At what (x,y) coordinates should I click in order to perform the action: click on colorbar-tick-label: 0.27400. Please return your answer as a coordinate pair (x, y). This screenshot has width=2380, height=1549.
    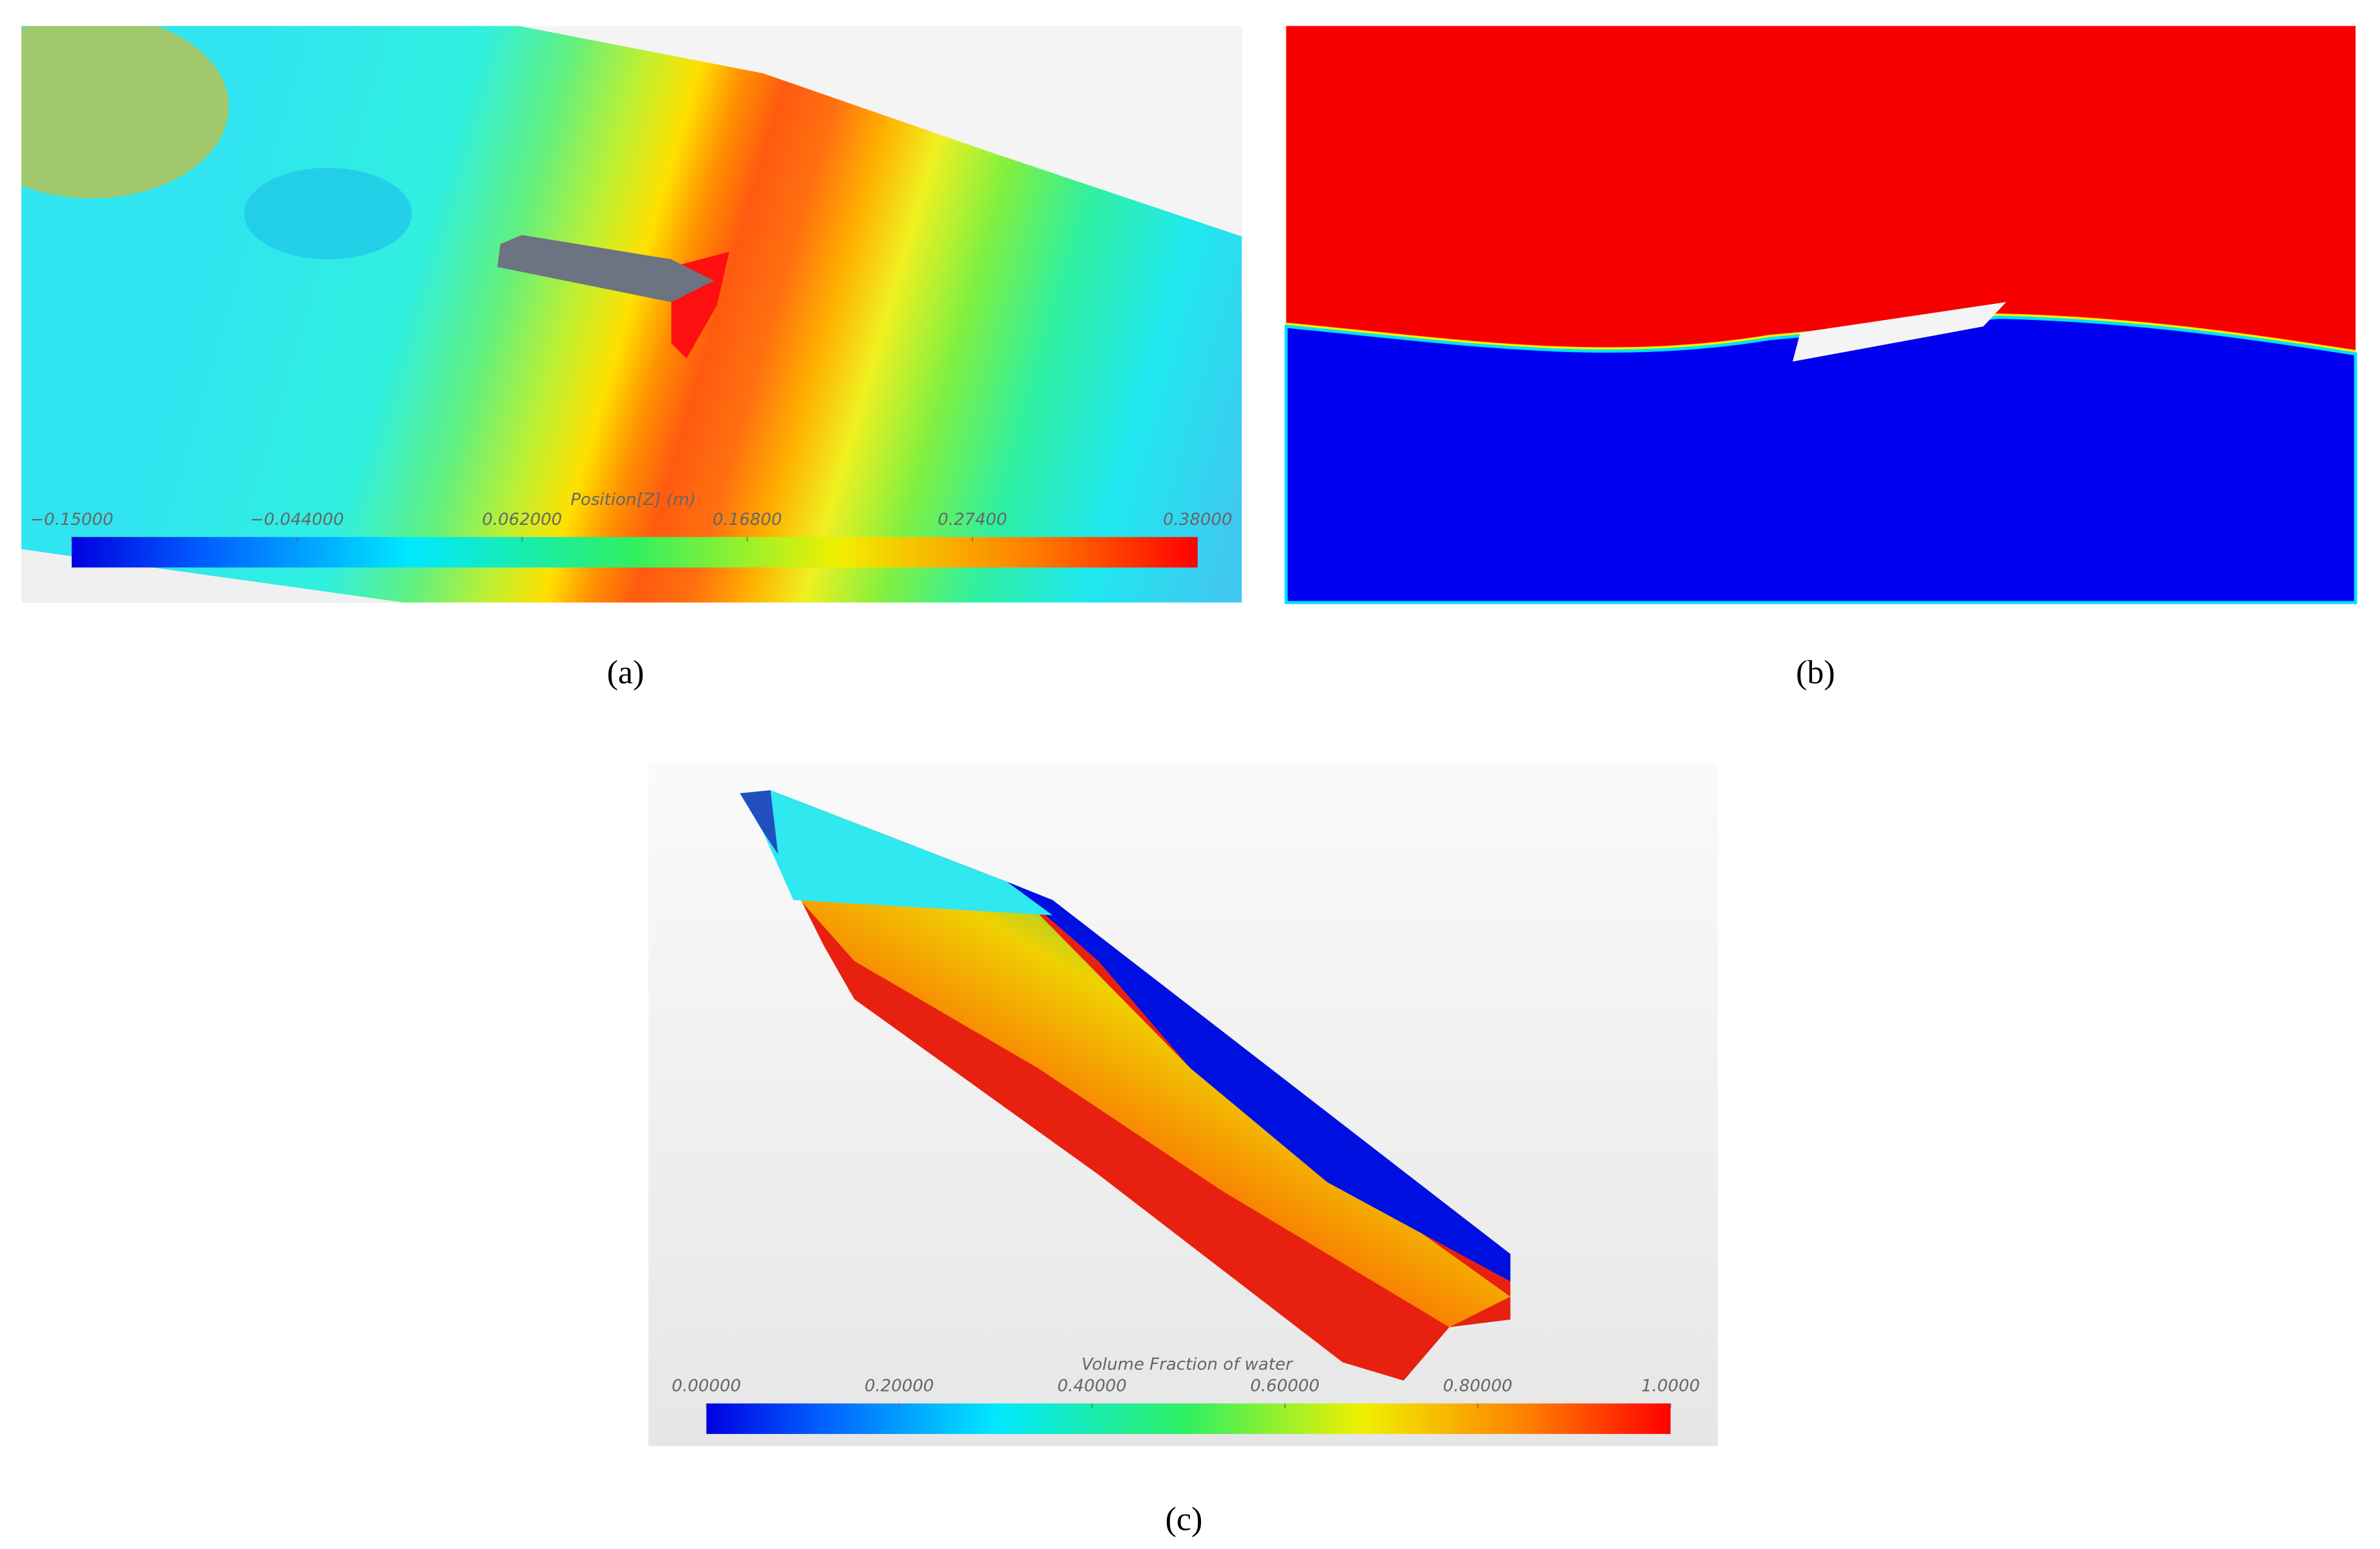
    Looking at the image, I should click on (972, 519).